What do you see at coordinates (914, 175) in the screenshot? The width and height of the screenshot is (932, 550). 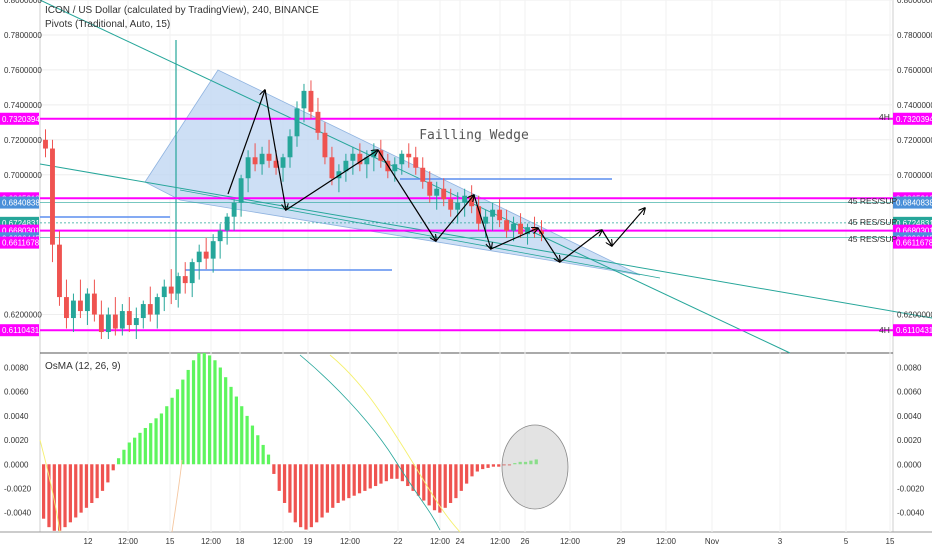 I see `price-tick-right: 0.7000000` at bounding box center [914, 175].